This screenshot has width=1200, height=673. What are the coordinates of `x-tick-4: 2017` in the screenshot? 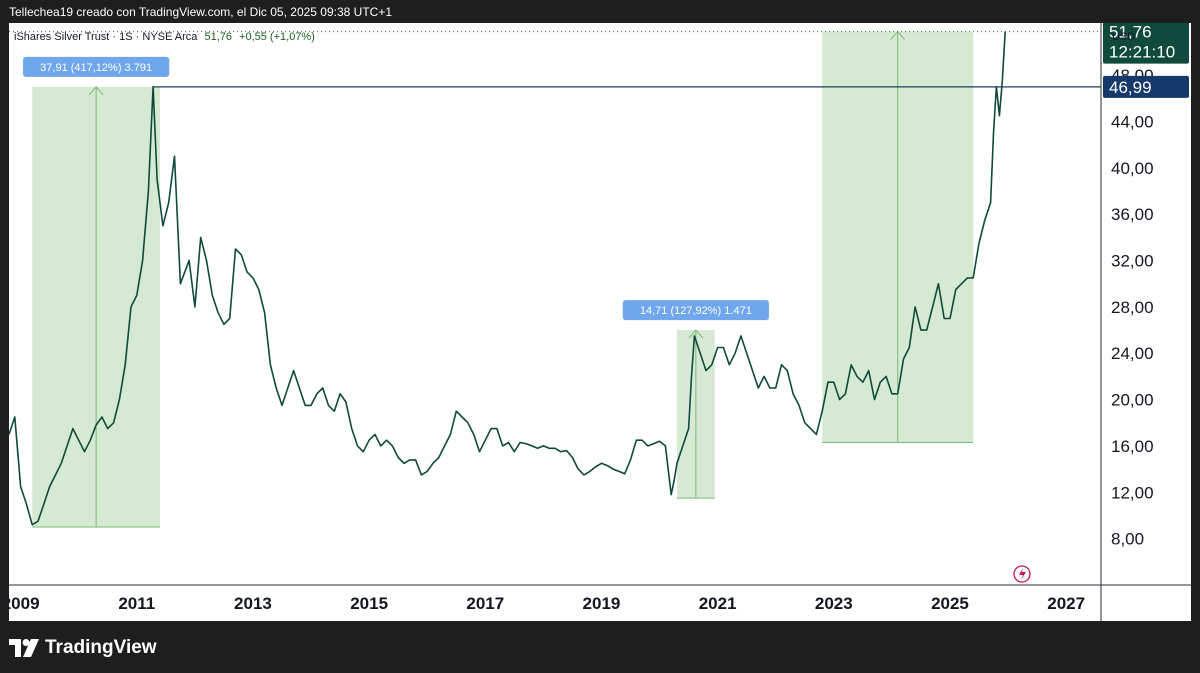 It's located at (485, 603).